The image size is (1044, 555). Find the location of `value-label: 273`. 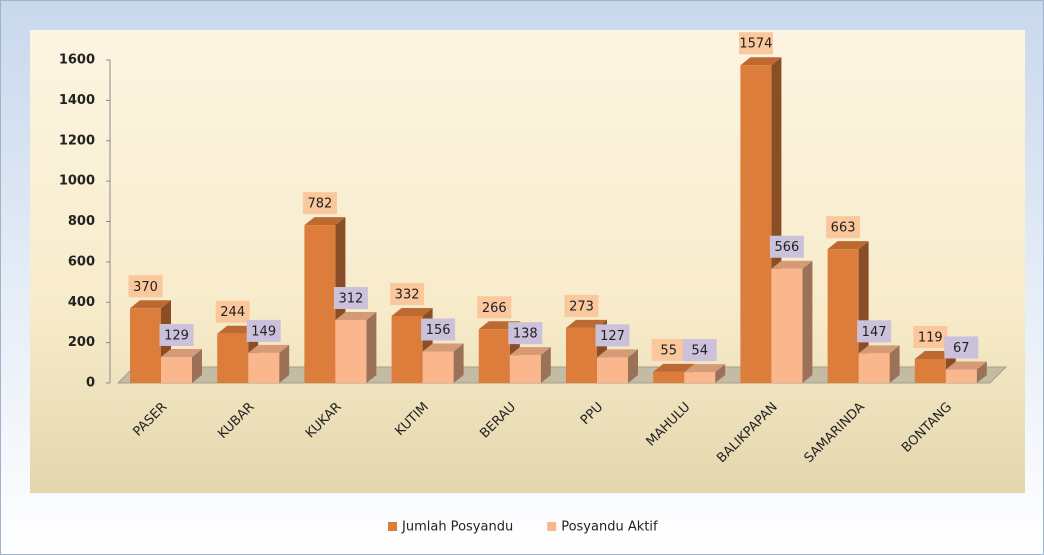

value-label: 273 is located at coordinates (581, 306).